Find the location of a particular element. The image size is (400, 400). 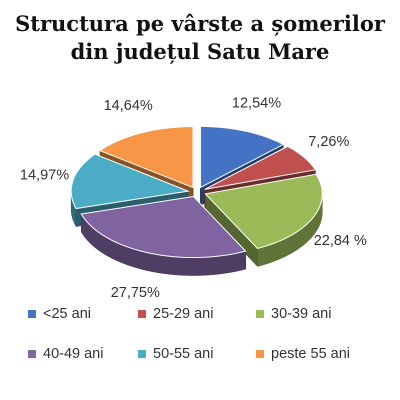

chart-title-line-2: din județul Satu Mare is located at coordinates (200, 51).